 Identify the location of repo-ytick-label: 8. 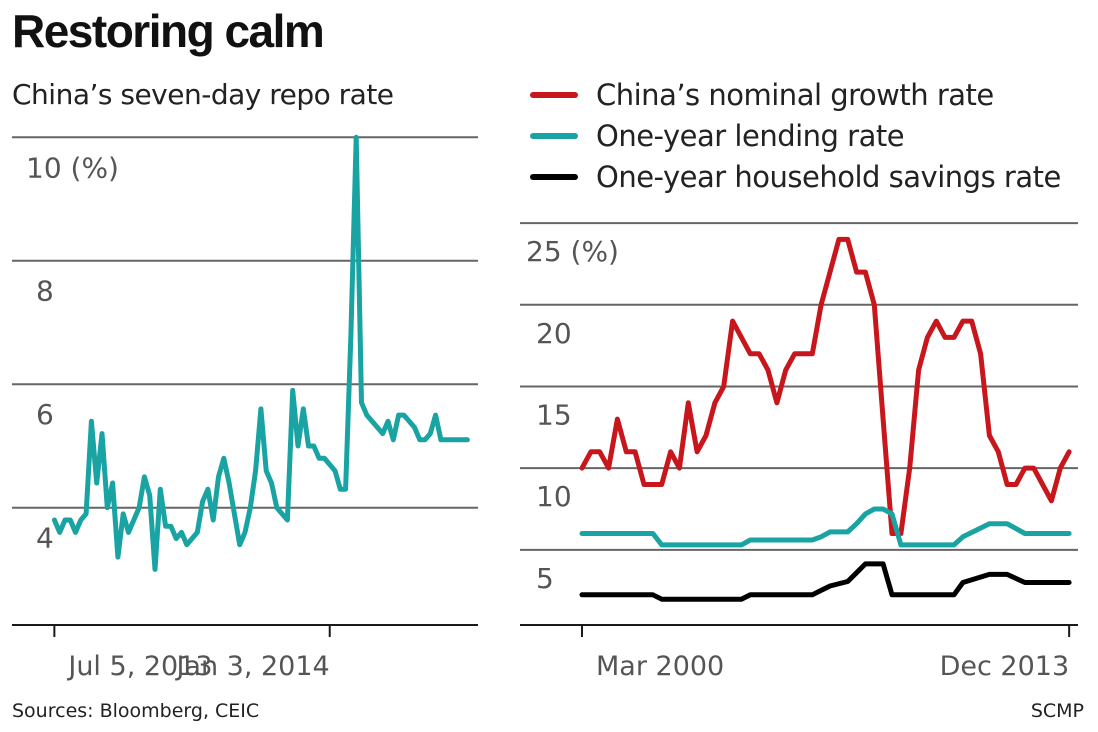
(45, 291).